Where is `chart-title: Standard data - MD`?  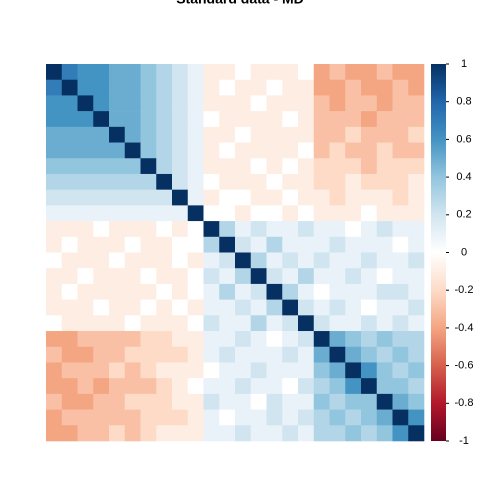 chart-title: Standard data - MD is located at coordinates (240, 3).